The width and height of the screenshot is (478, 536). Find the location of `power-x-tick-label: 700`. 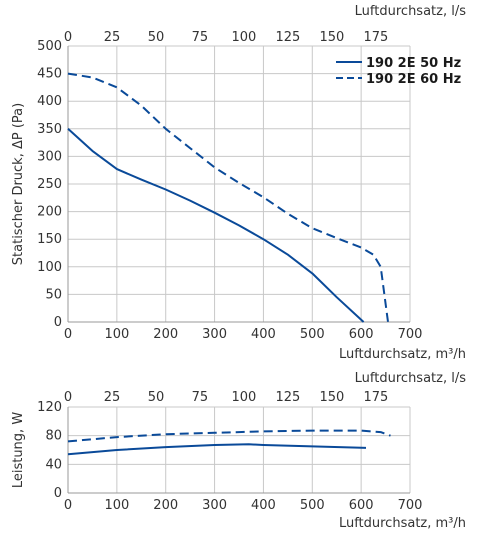

power-x-tick-label: 700 is located at coordinates (410, 505).